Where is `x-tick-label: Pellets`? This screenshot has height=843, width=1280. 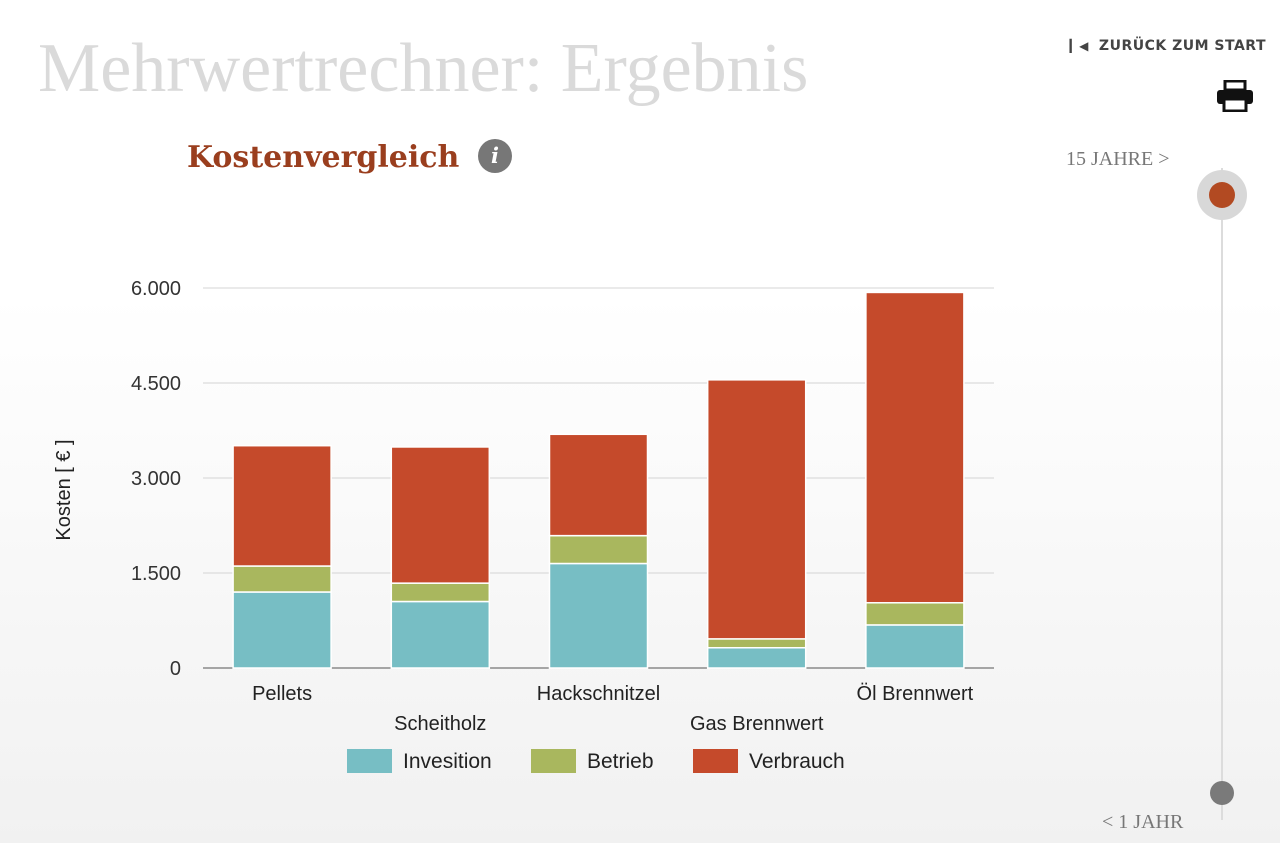
x-tick-label: Pellets is located at coordinates (282, 694).